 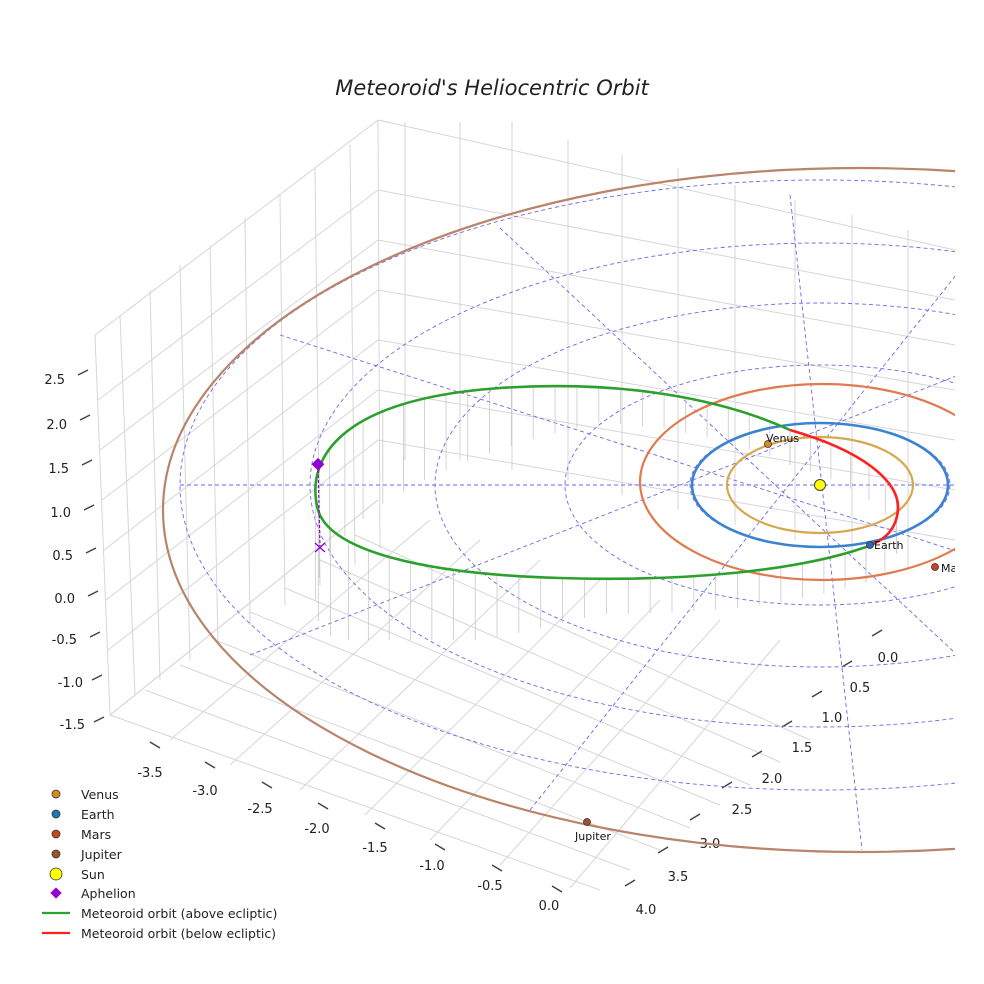 I want to click on ecliptic-ring, so click(x=759, y=485).